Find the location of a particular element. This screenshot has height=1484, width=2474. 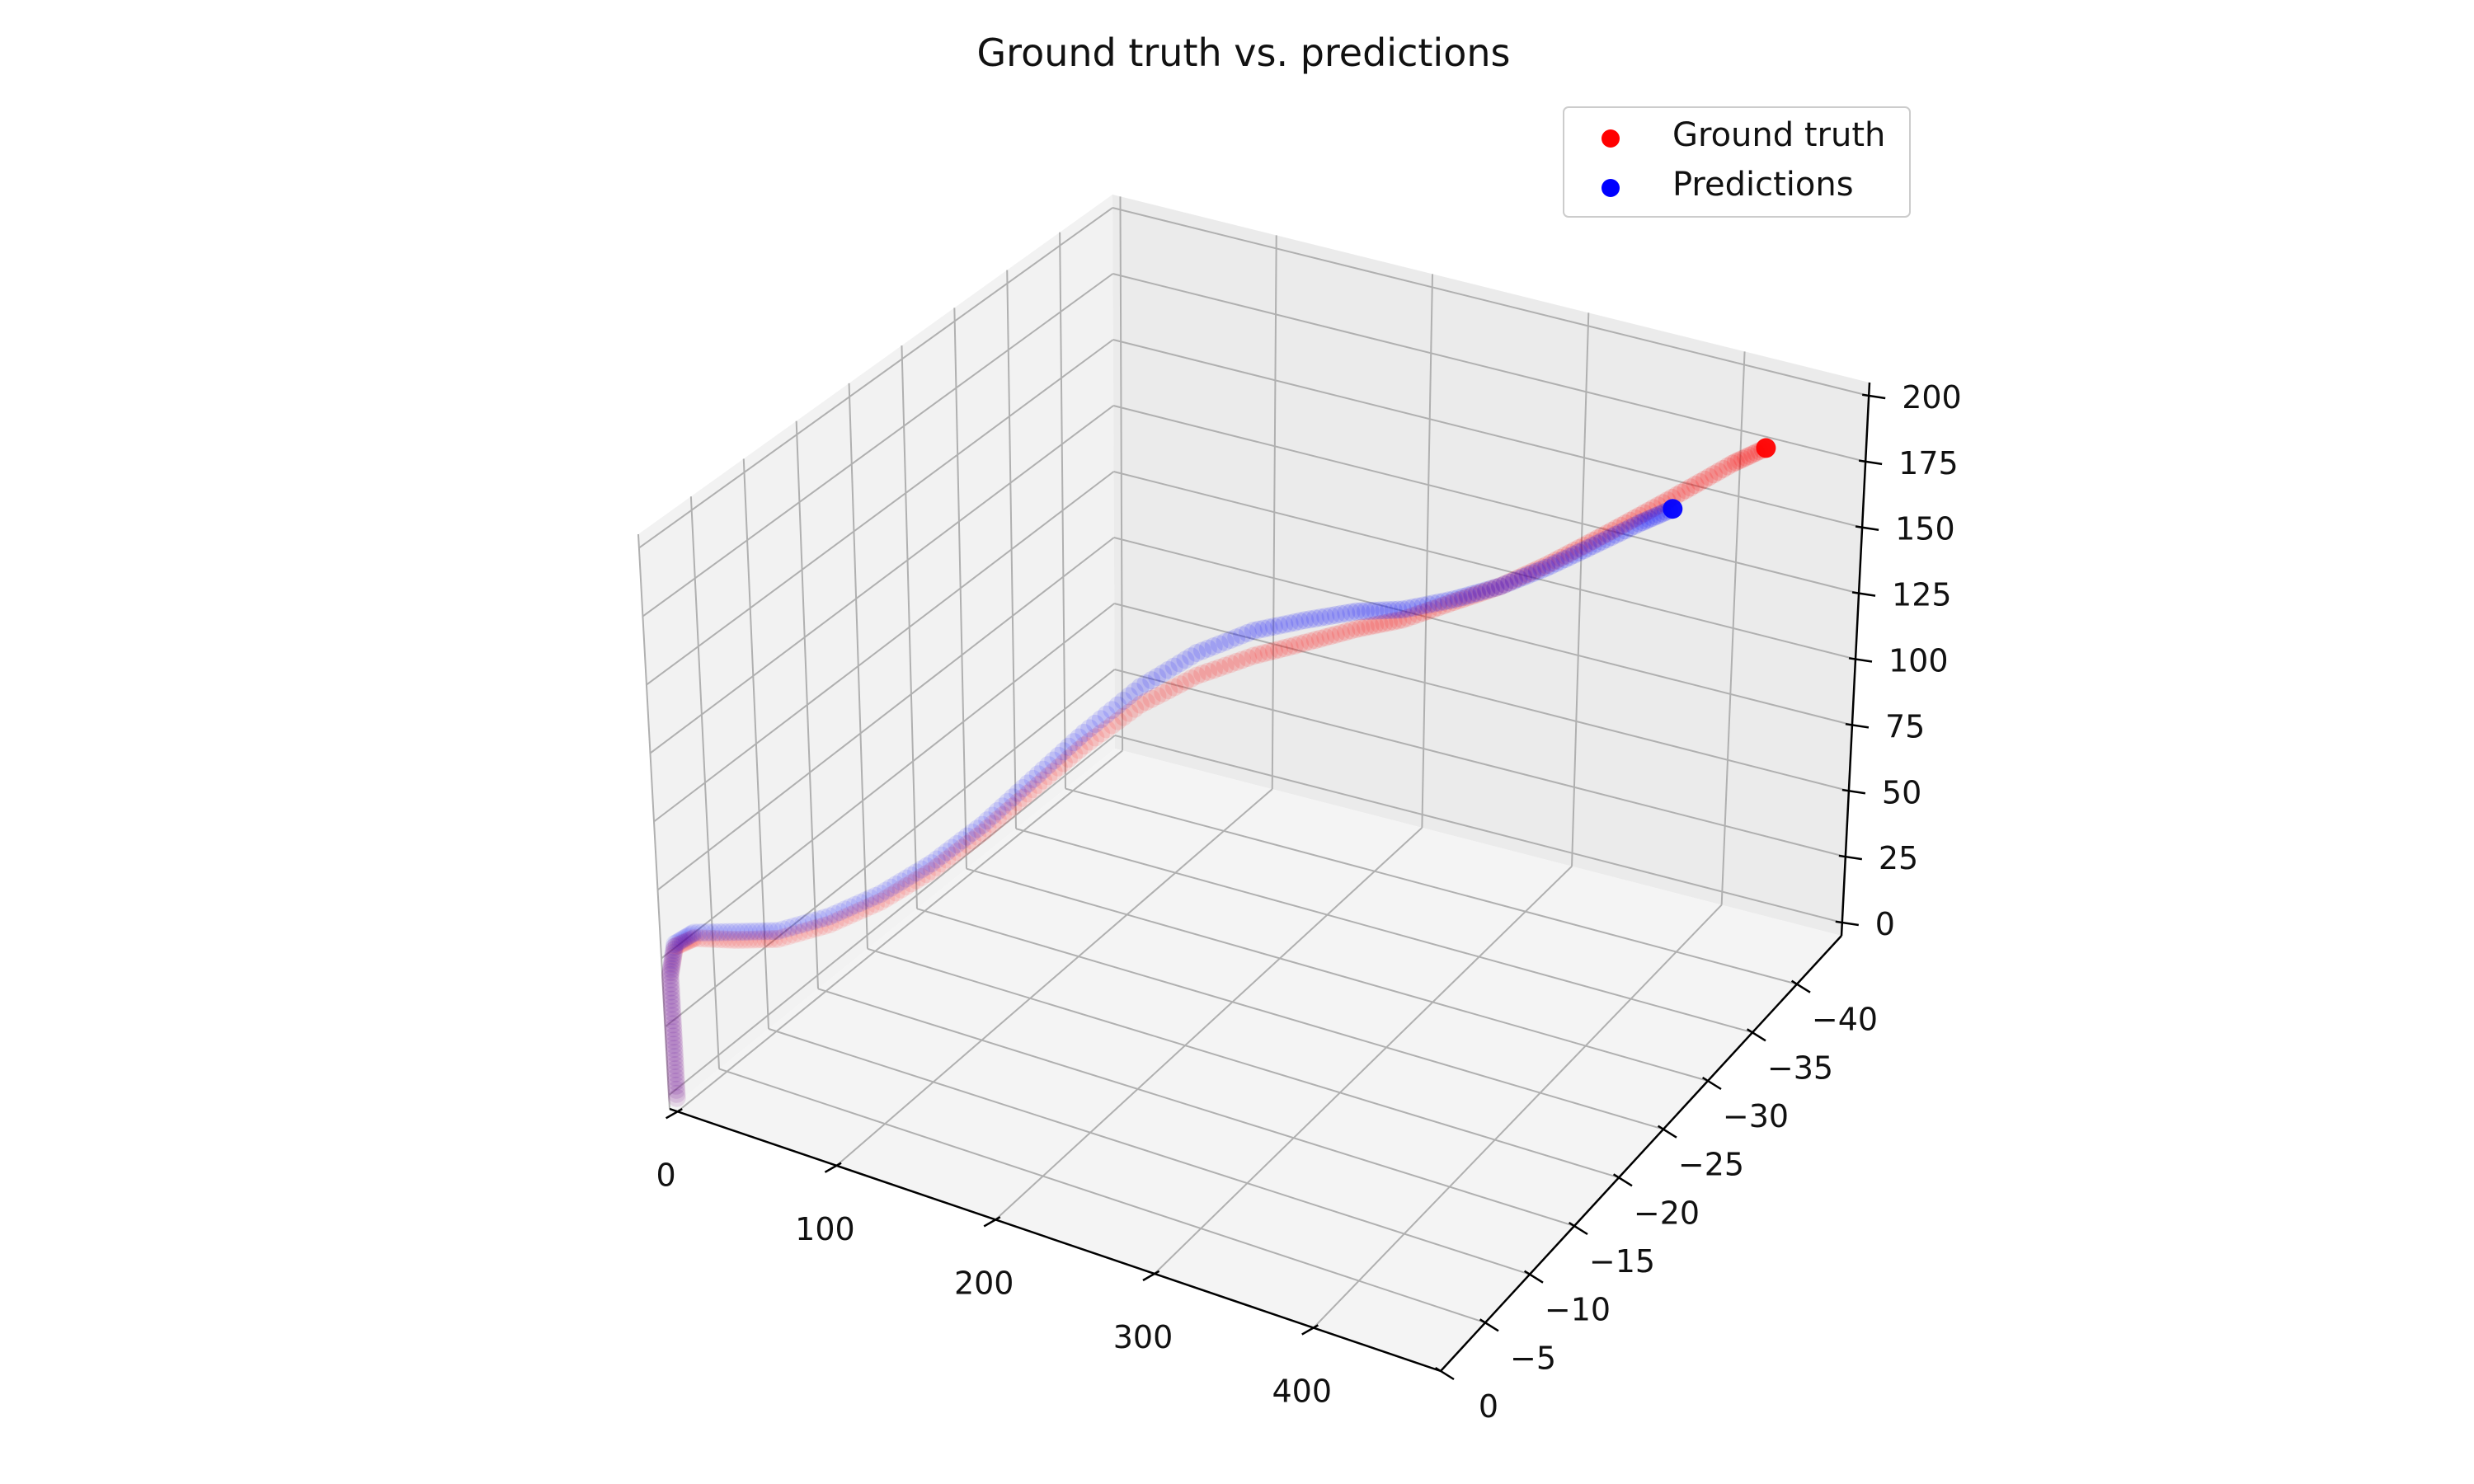

legend: Ground truth Predictions is located at coordinates (1737, 162).